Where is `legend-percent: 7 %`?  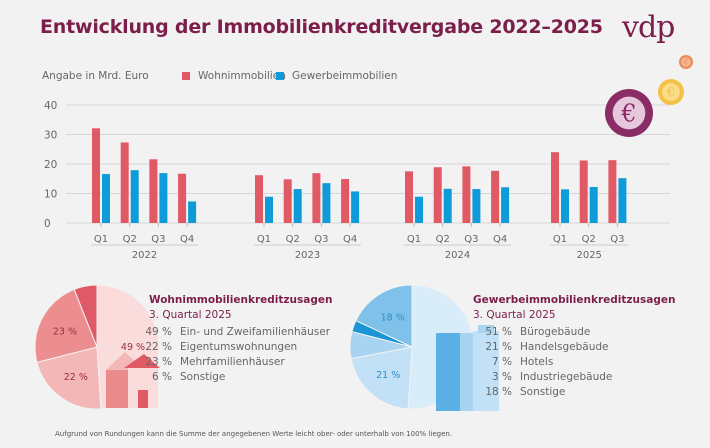 legend-percent: 7 % is located at coordinates (502, 362).